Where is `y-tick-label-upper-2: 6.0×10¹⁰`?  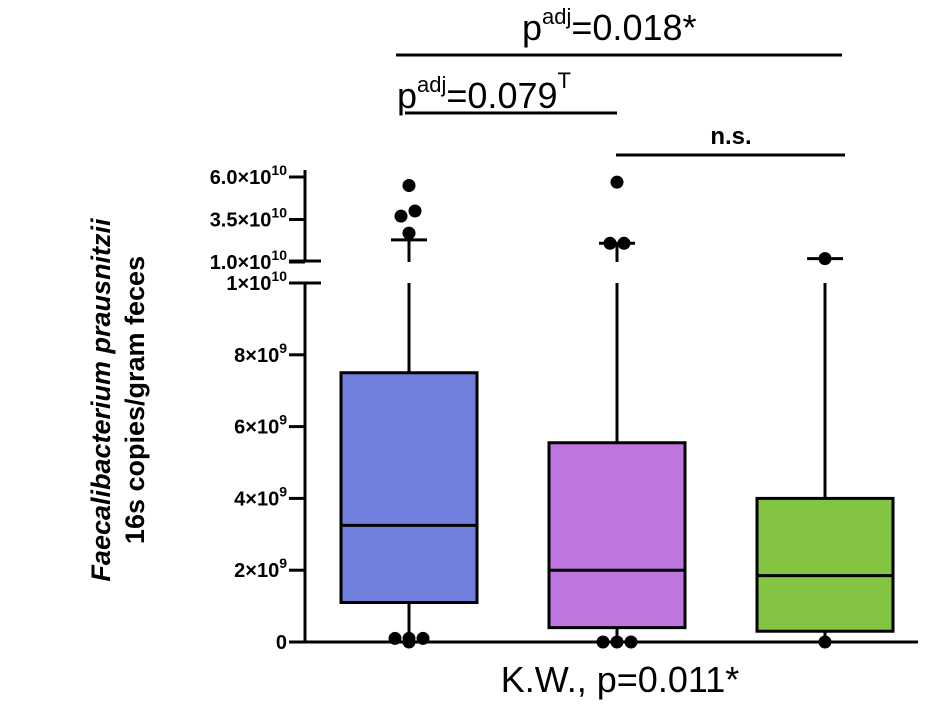 y-tick-label-upper-2: 6.0×10¹⁰ is located at coordinates (249, 175).